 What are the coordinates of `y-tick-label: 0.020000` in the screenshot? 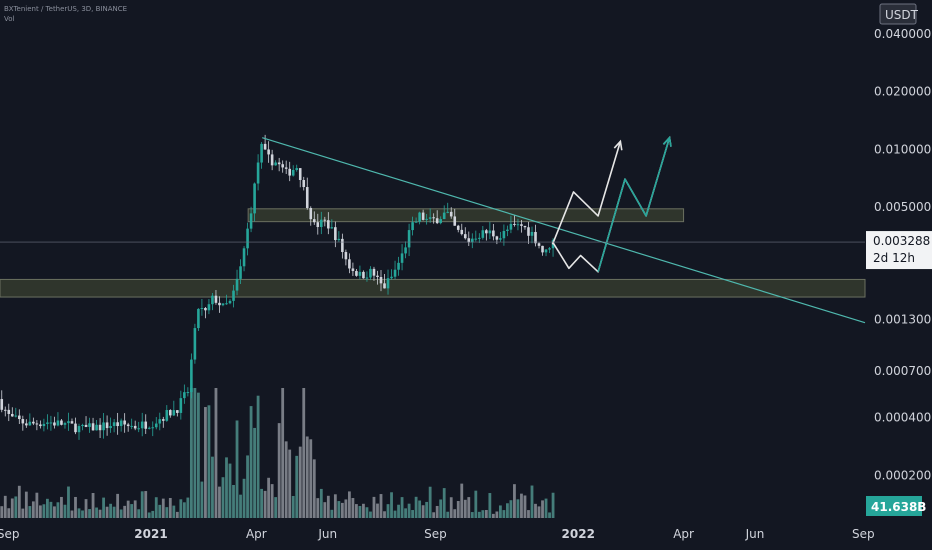 It's located at (902, 92).